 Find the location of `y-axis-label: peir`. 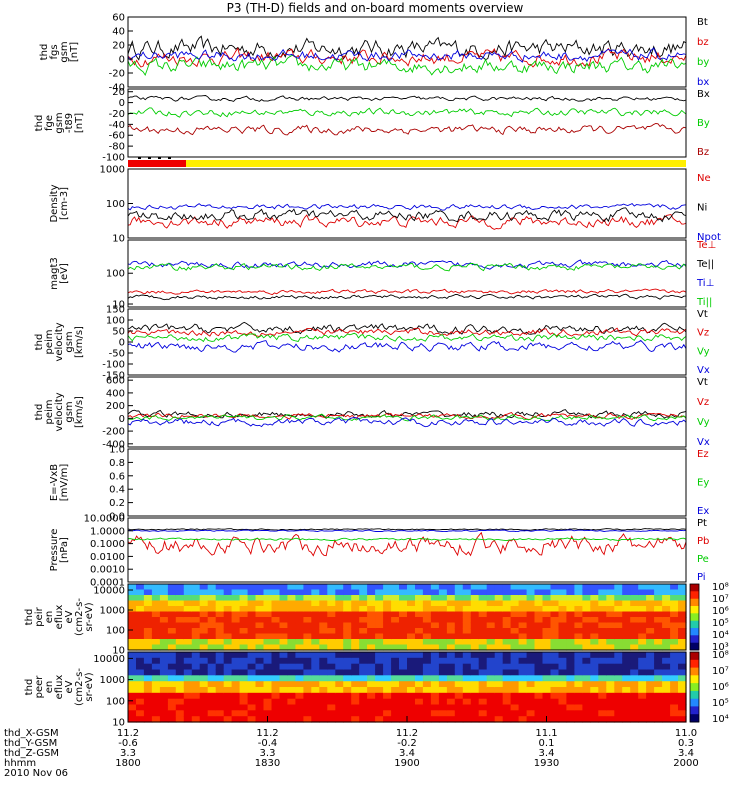

y-axis-label: peir is located at coordinates (39, 616).